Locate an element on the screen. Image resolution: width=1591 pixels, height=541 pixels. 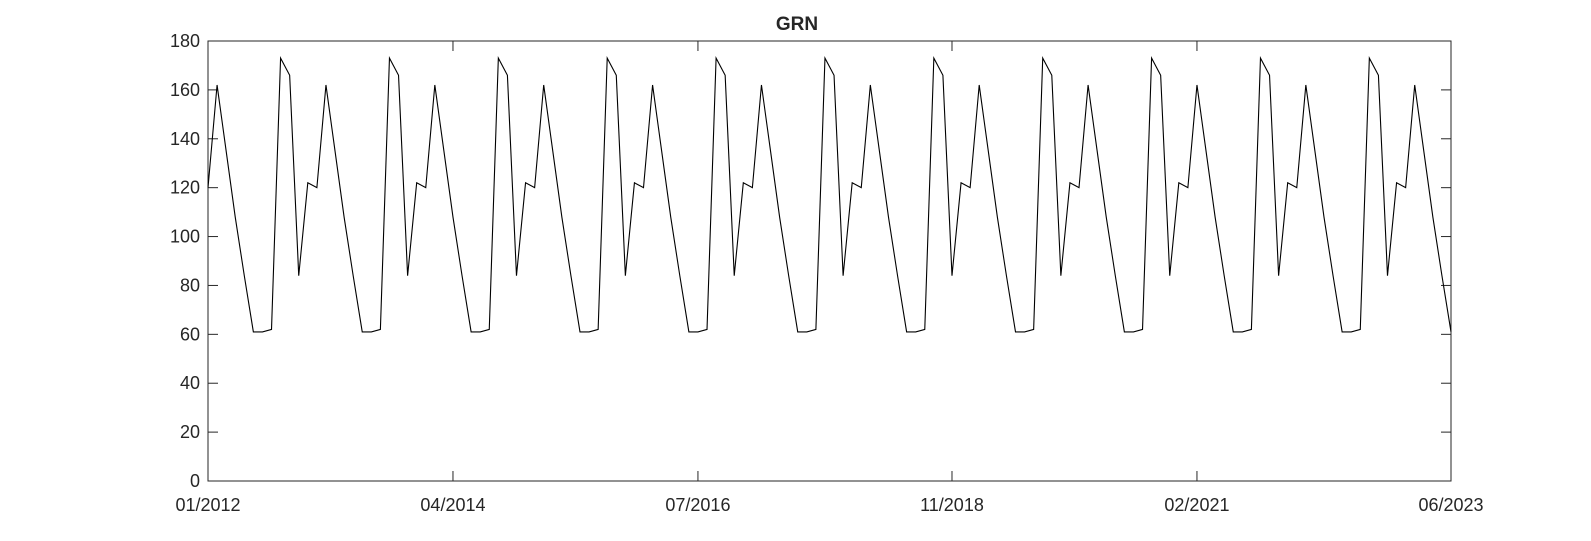
y-tick-label: 40 is located at coordinates (190, 383).